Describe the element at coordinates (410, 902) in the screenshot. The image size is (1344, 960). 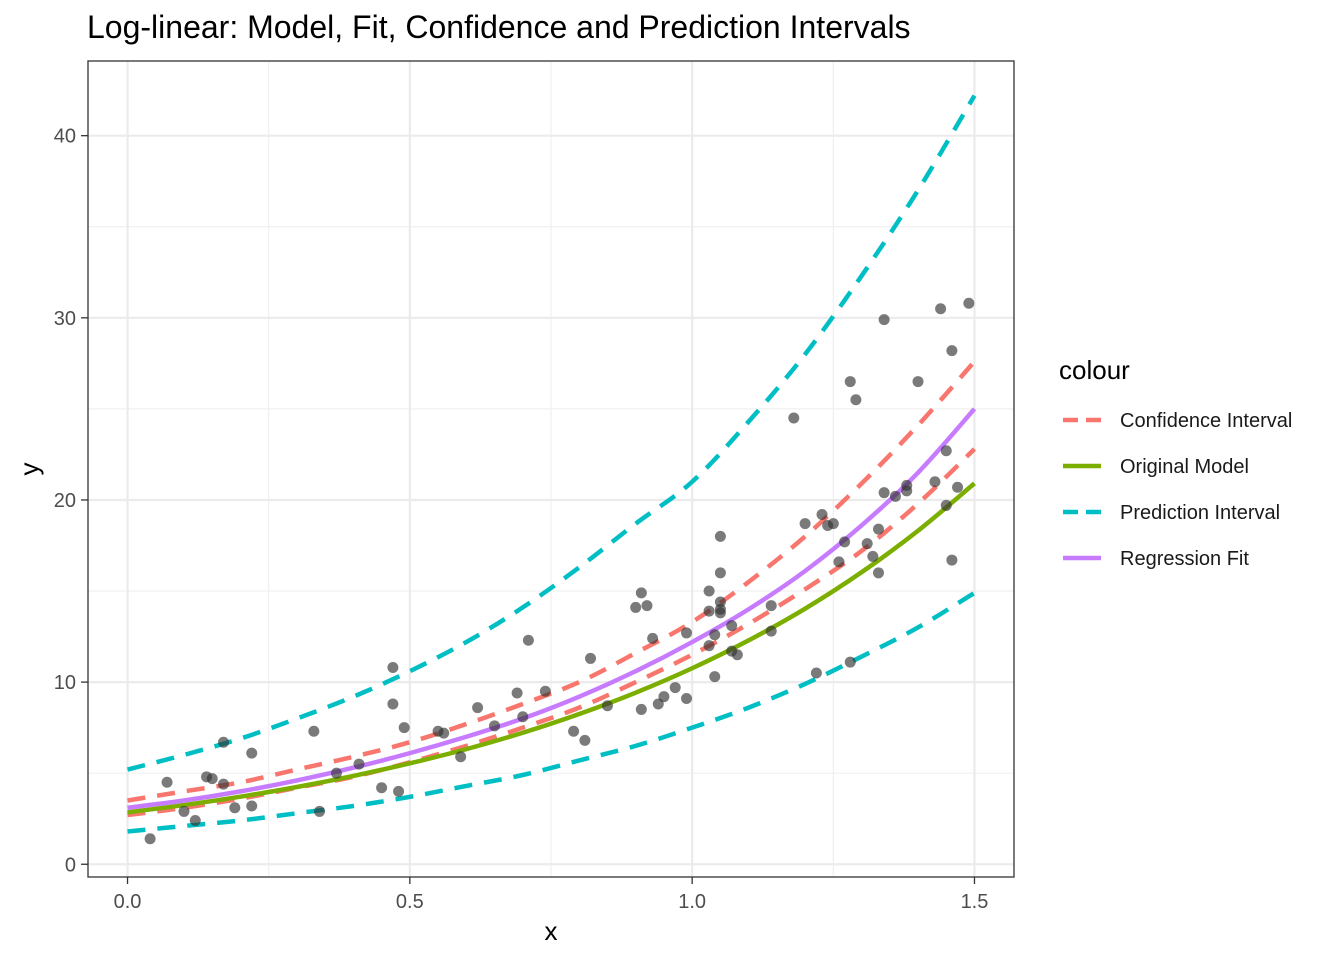
I see `x-tick-label: 0.5` at that location.